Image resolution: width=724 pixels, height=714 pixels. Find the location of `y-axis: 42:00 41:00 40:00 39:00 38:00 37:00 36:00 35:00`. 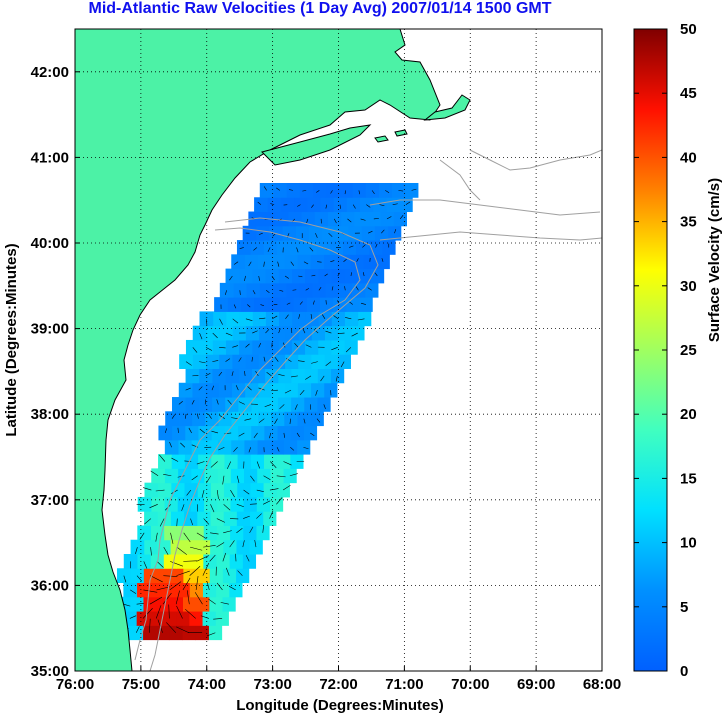

y-axis: 42:00 41:00 40:00 39:00 38:00 37:00 36:00 35:00 is located at coordinates (55, 372).